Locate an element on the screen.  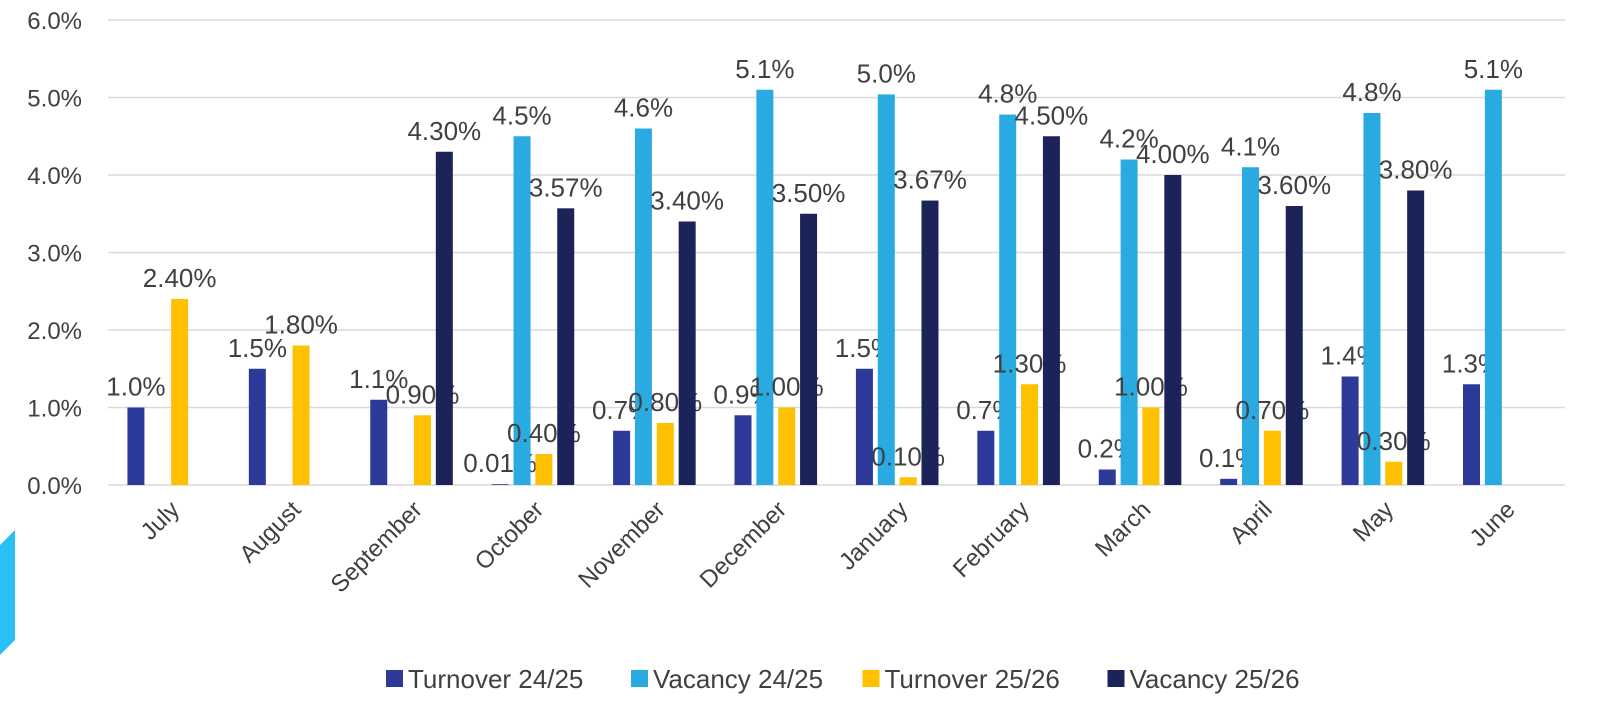
value-label: 4.5% is located at coordinates (521, 115).